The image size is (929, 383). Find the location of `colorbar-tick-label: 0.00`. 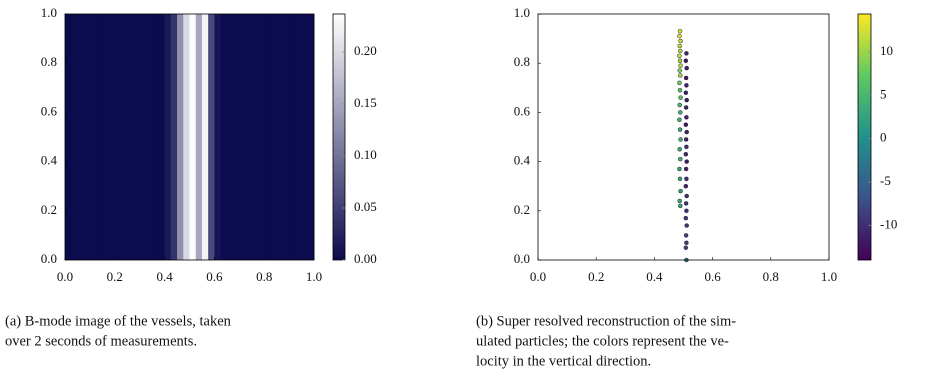

colorbar-tick-label: 0.00 is located at coordinates (365, 258).